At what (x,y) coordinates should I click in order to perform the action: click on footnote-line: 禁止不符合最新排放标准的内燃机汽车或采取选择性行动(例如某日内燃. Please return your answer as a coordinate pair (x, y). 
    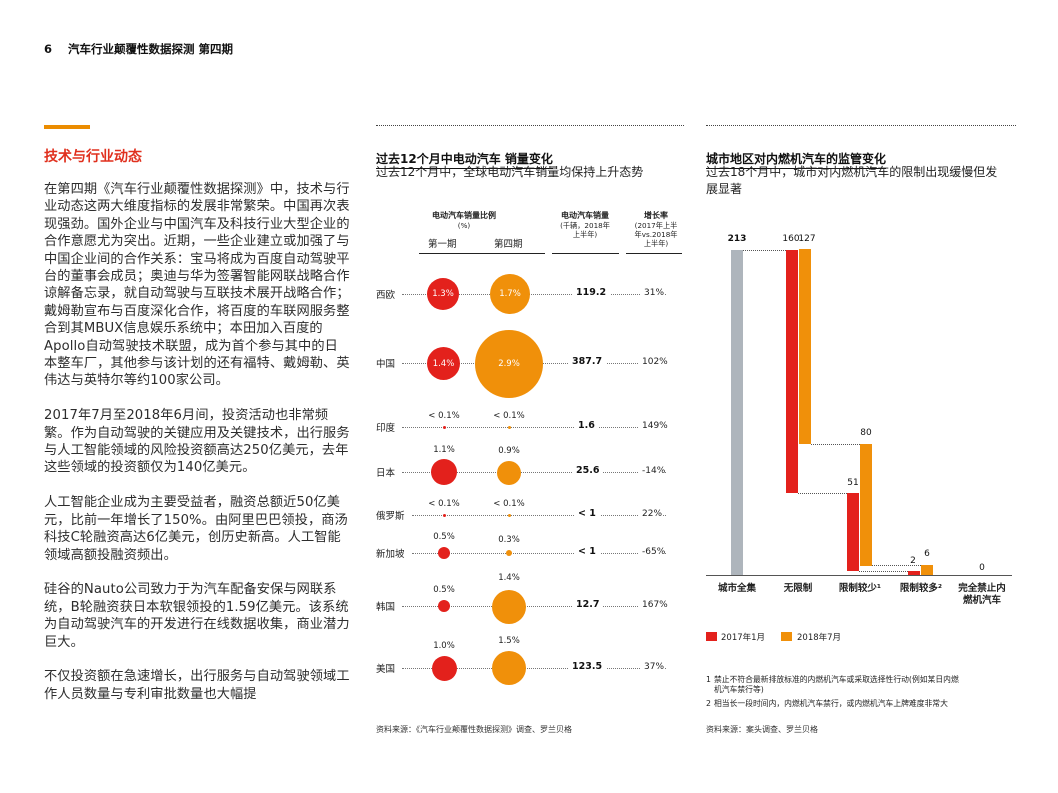
    Looking at the image, I should click on (836, 679).